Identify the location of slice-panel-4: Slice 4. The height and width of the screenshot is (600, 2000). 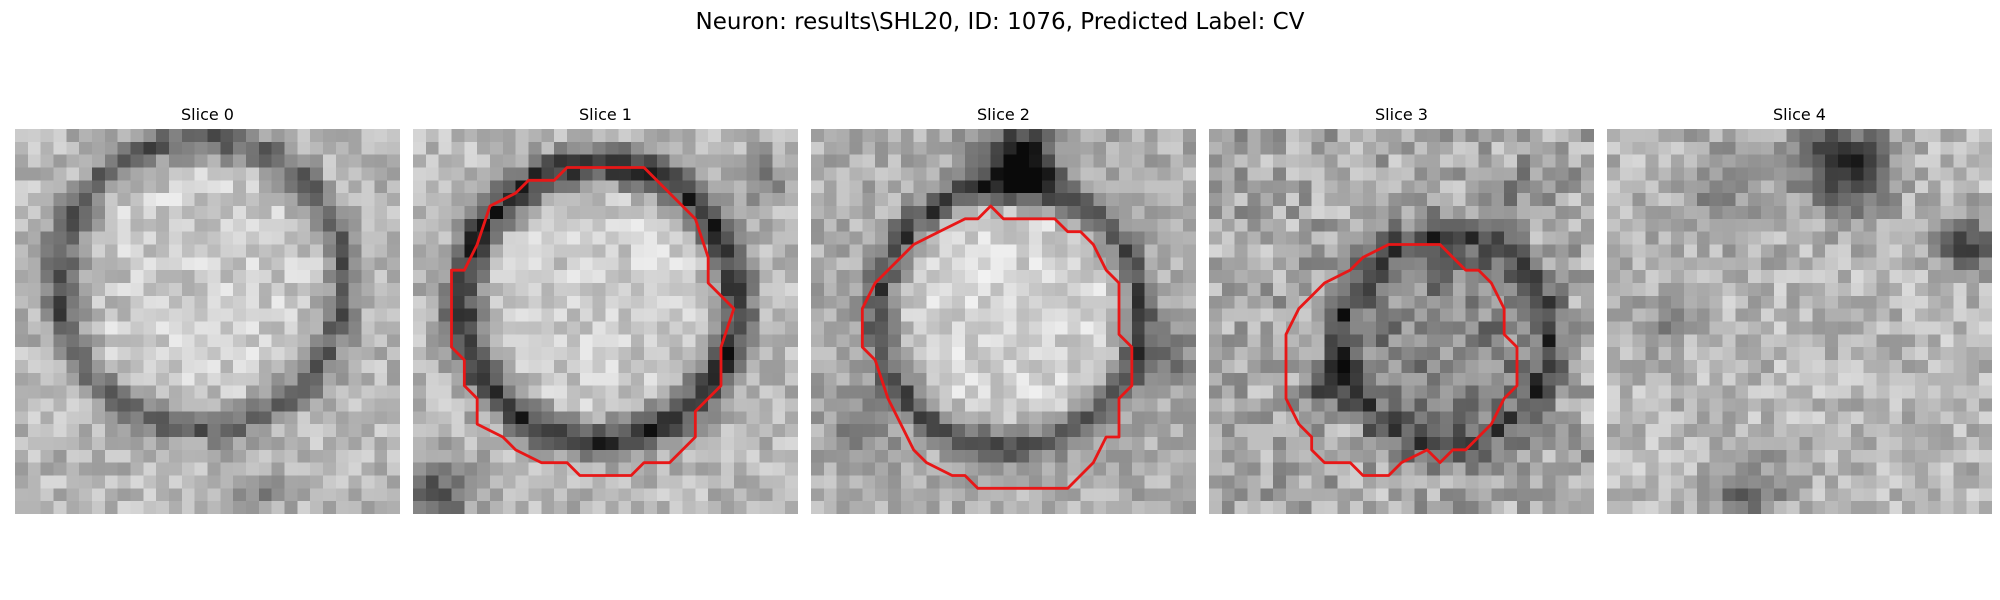
(1799, 309).